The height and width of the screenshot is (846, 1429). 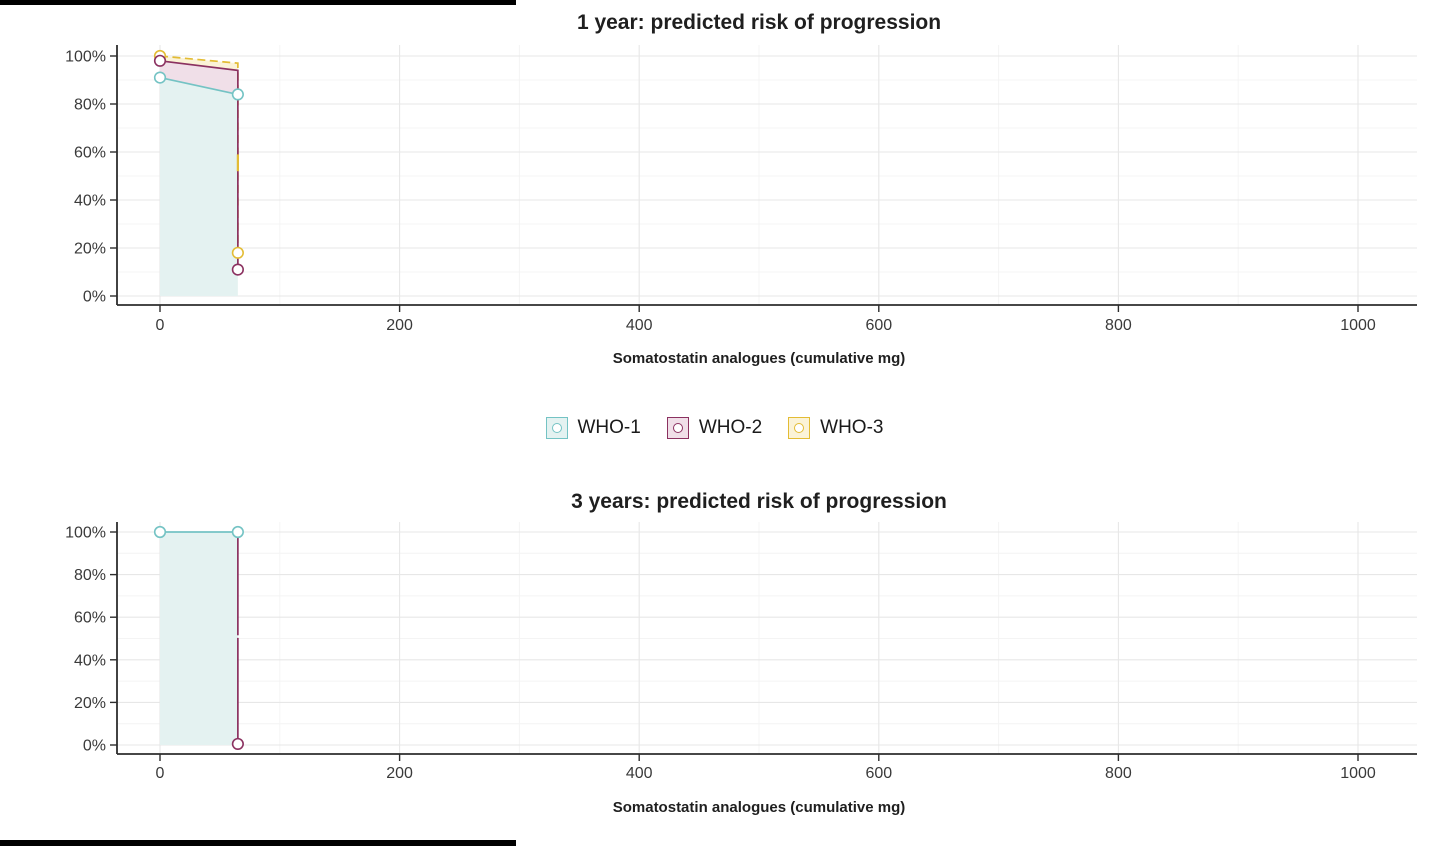 I want to click on legend-item-who-1: WHO-1, so click(x=593, y=428).